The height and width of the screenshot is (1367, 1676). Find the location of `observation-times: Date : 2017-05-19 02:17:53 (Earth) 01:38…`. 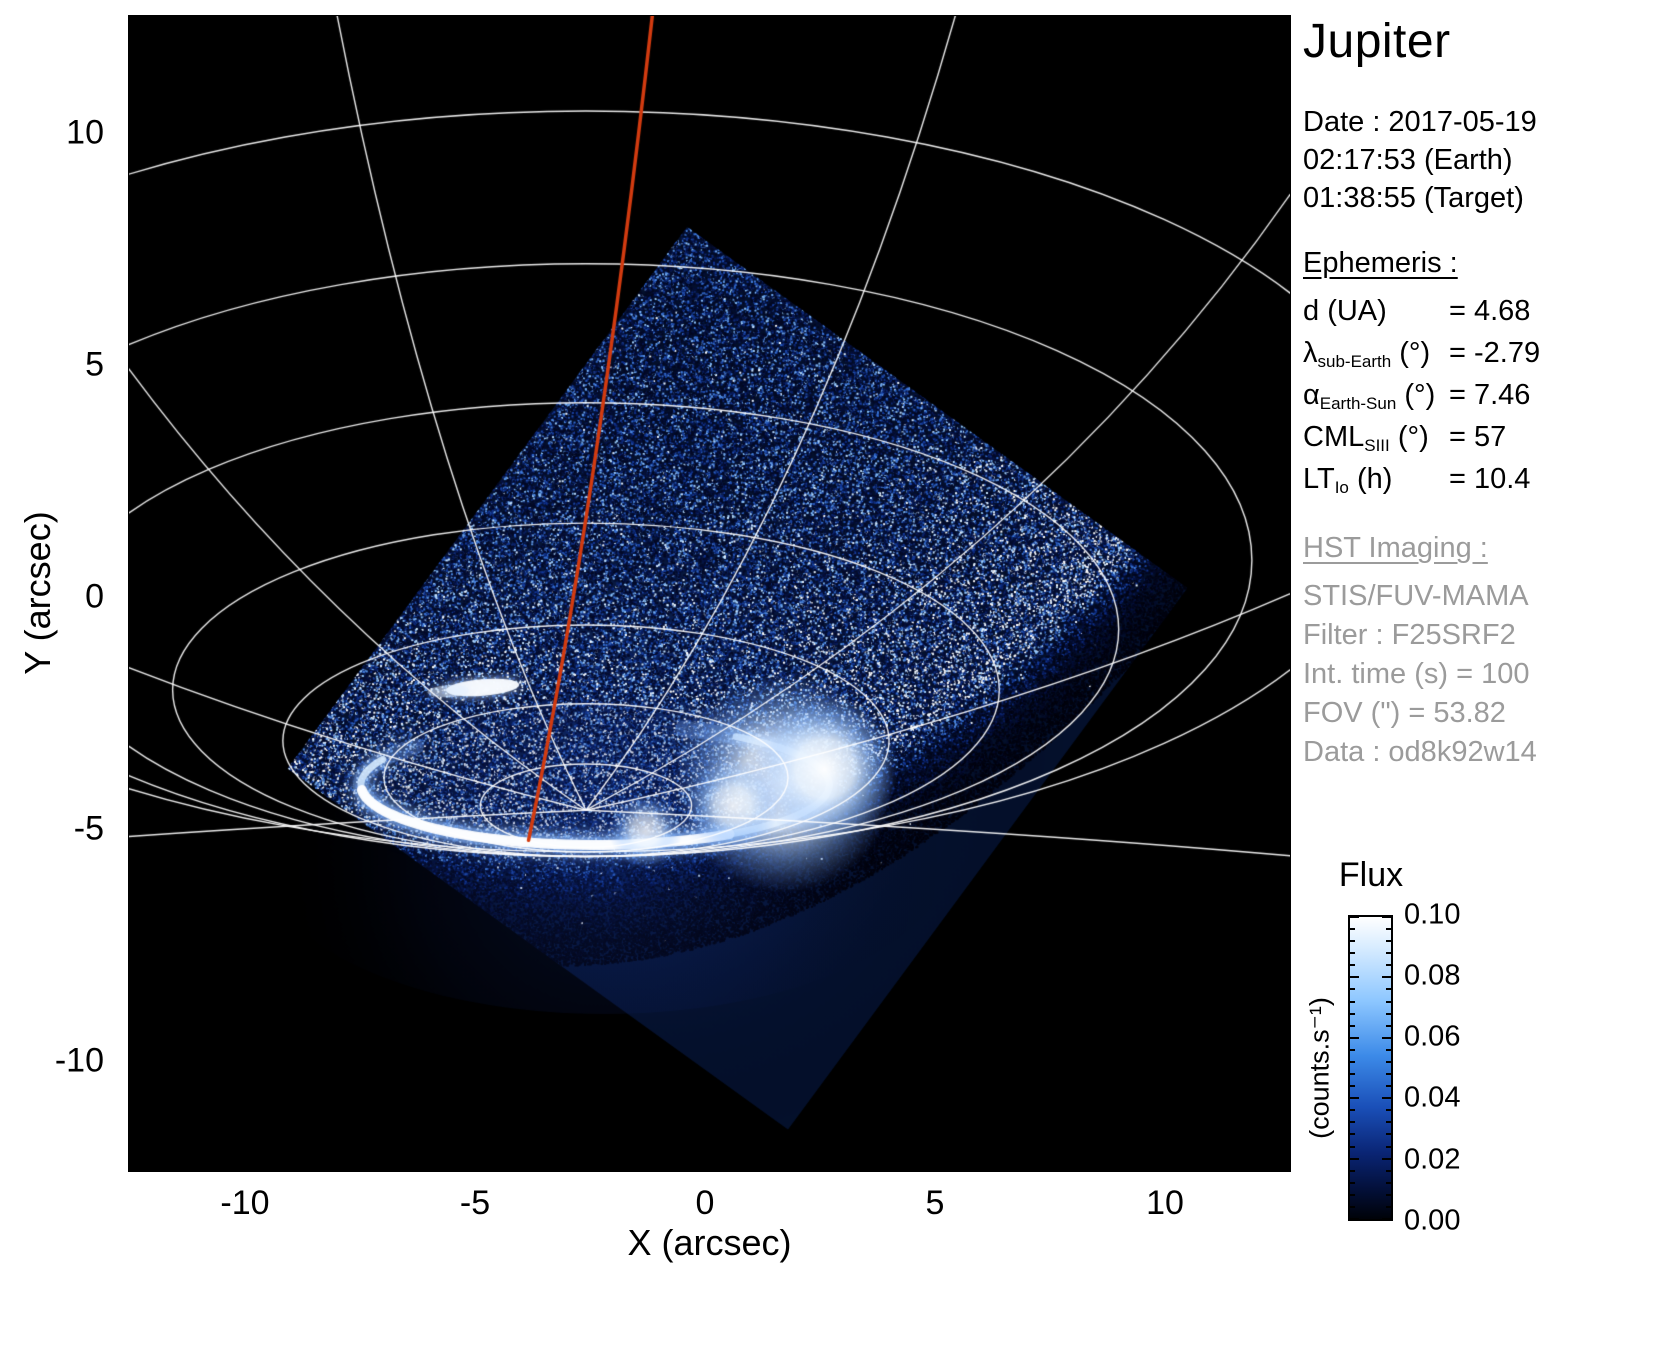

observation-times: Date : 2017-05-19 02:17:53 (Earth) 01:38… is located at coordinates (1489, 160).